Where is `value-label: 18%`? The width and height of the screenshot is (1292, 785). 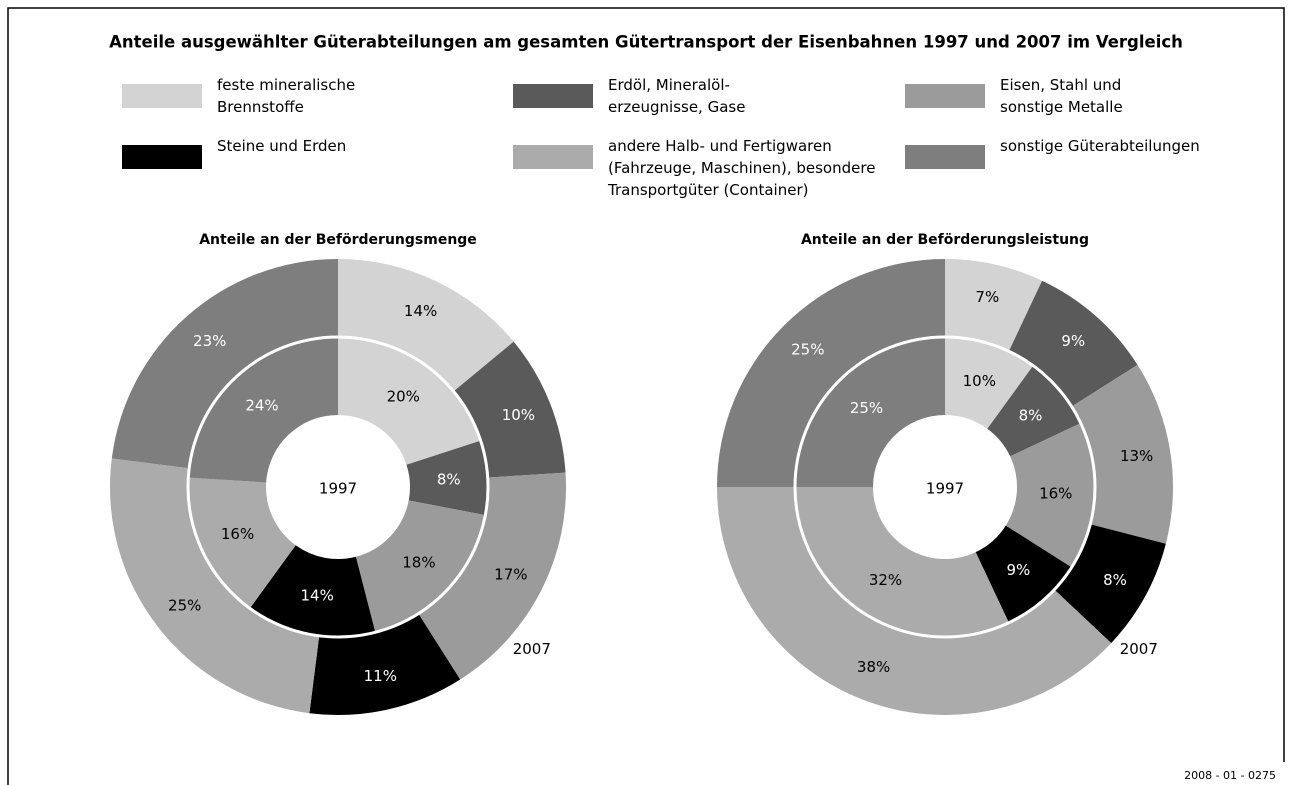 value-label: 18% is located at coordinates (418, 562).